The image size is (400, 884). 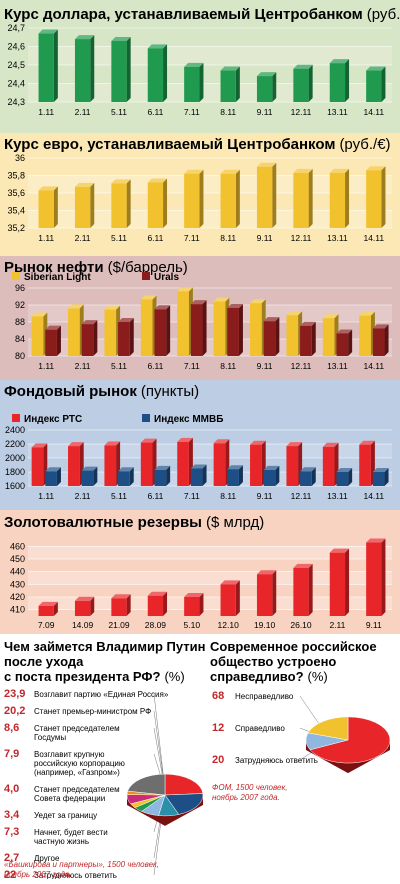 What do you see at coordinates (184, 784) in the screenshot?
I see `survey-left-pie-slice` at bounding box center [184, 784].